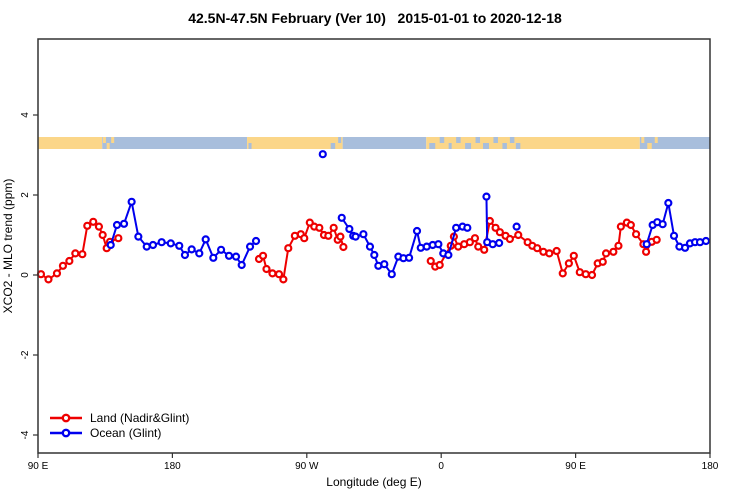 Image resolution: width=750 pixels, height=500 pixels. What do you see at coordinates (25, 195) in the screenshot?
I see `y-tick-label: 2` at bounding box center [25, 195].